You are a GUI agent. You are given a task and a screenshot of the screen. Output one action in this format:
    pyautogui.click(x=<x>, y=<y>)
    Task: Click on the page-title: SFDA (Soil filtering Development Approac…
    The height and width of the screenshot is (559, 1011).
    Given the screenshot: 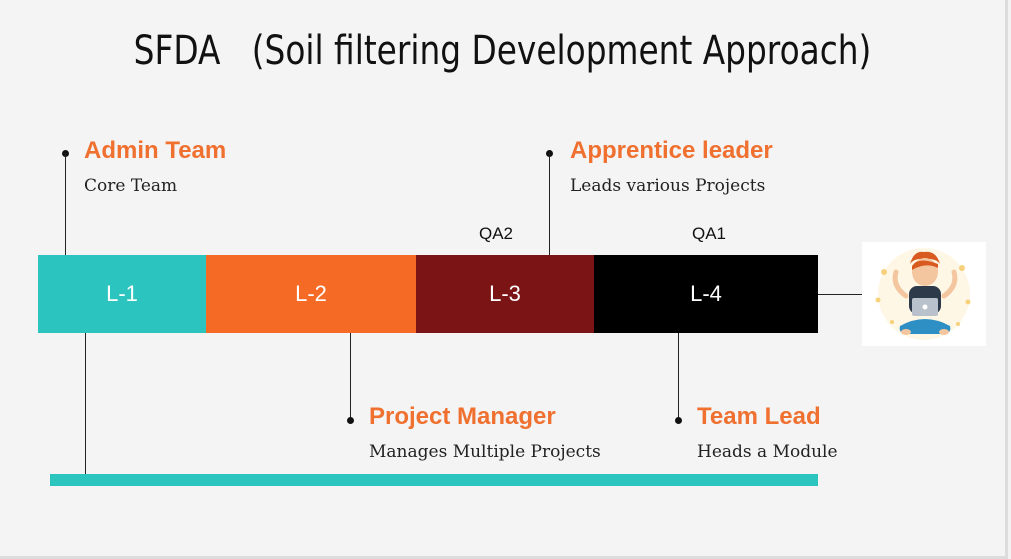 What is the action you would take?
    pyautogui.click(x=502, y=51)
    